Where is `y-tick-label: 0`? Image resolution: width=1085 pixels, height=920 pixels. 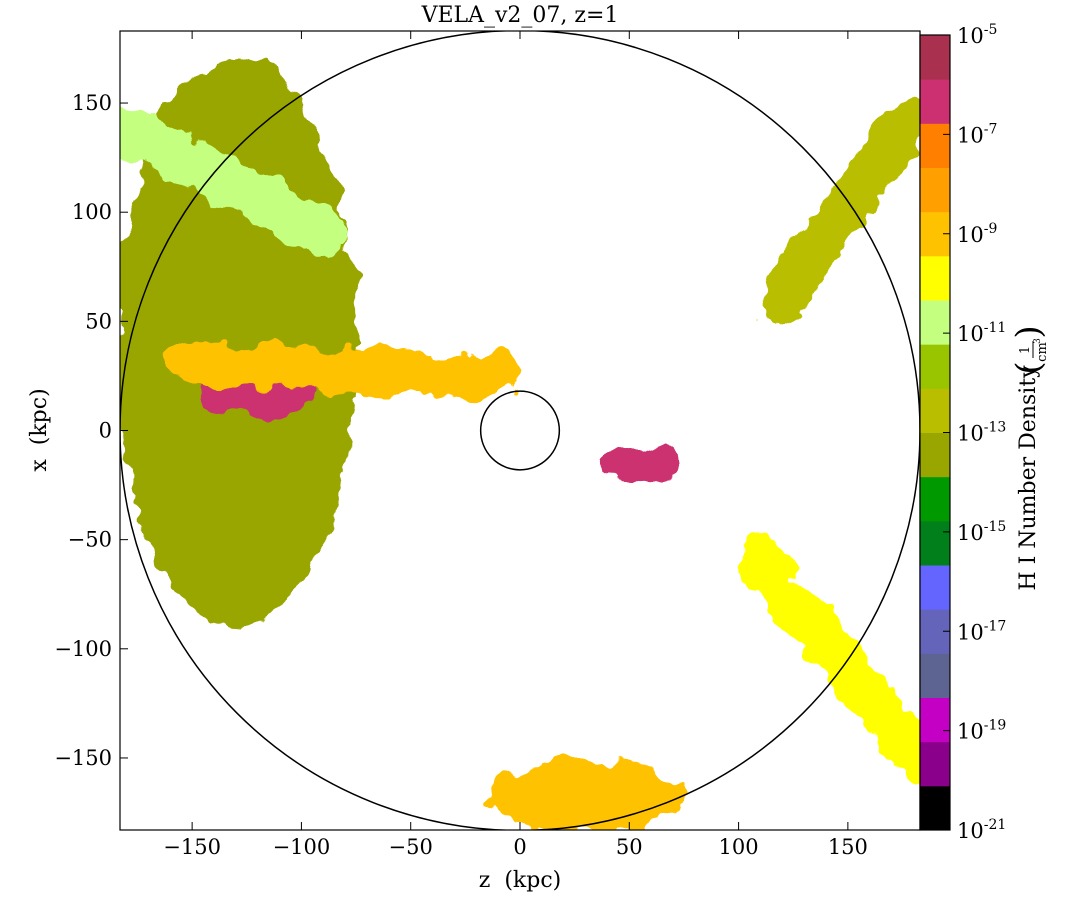 y-tick-label: 0 is located at coordinates (105, 431).